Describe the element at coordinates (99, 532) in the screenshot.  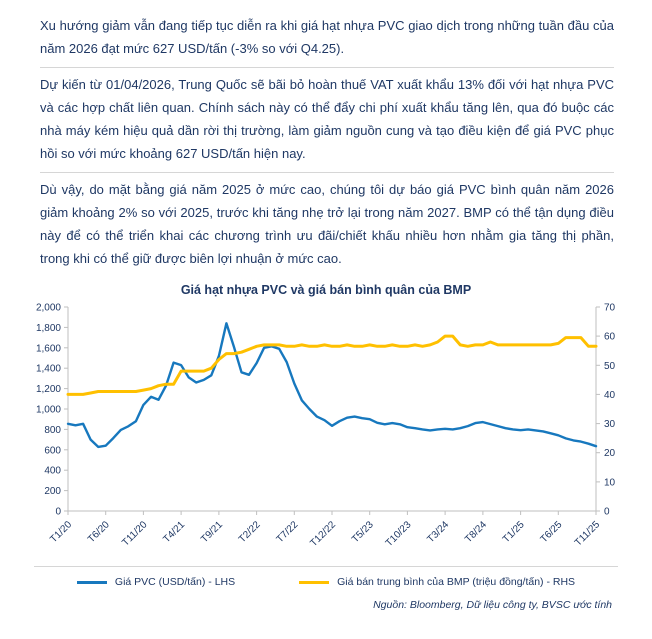
I see `svg-text: T6/20` at that location.